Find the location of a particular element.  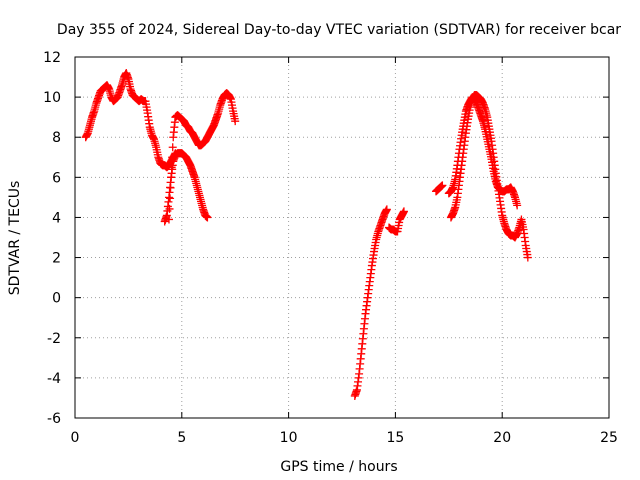

y-tick-label: 10 is located at coordinates (52, 98).